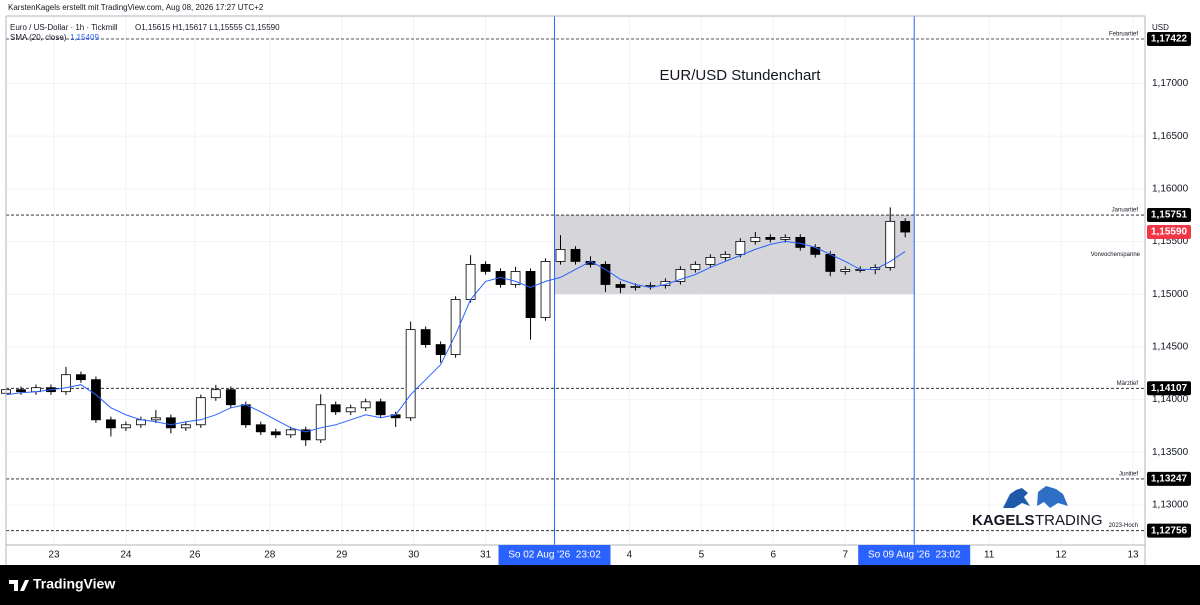  What do you see at coordinates (1003, 520) in the screenshot?
I see `logo-text: KAGELS` at bounding box center [1003, 520].